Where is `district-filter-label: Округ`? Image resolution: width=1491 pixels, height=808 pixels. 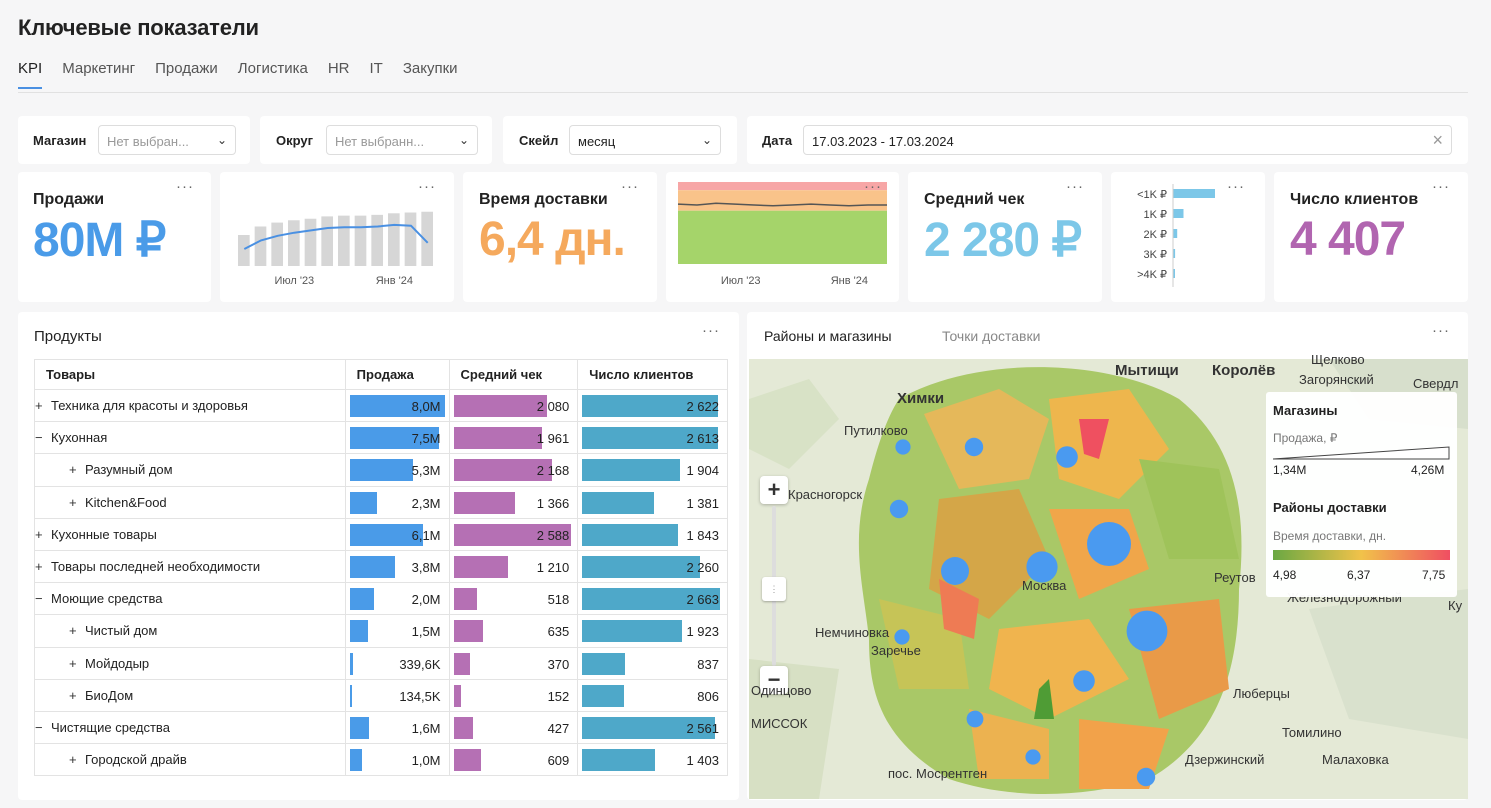
district-filter-label: Округ is located at coordinates (295, 140).